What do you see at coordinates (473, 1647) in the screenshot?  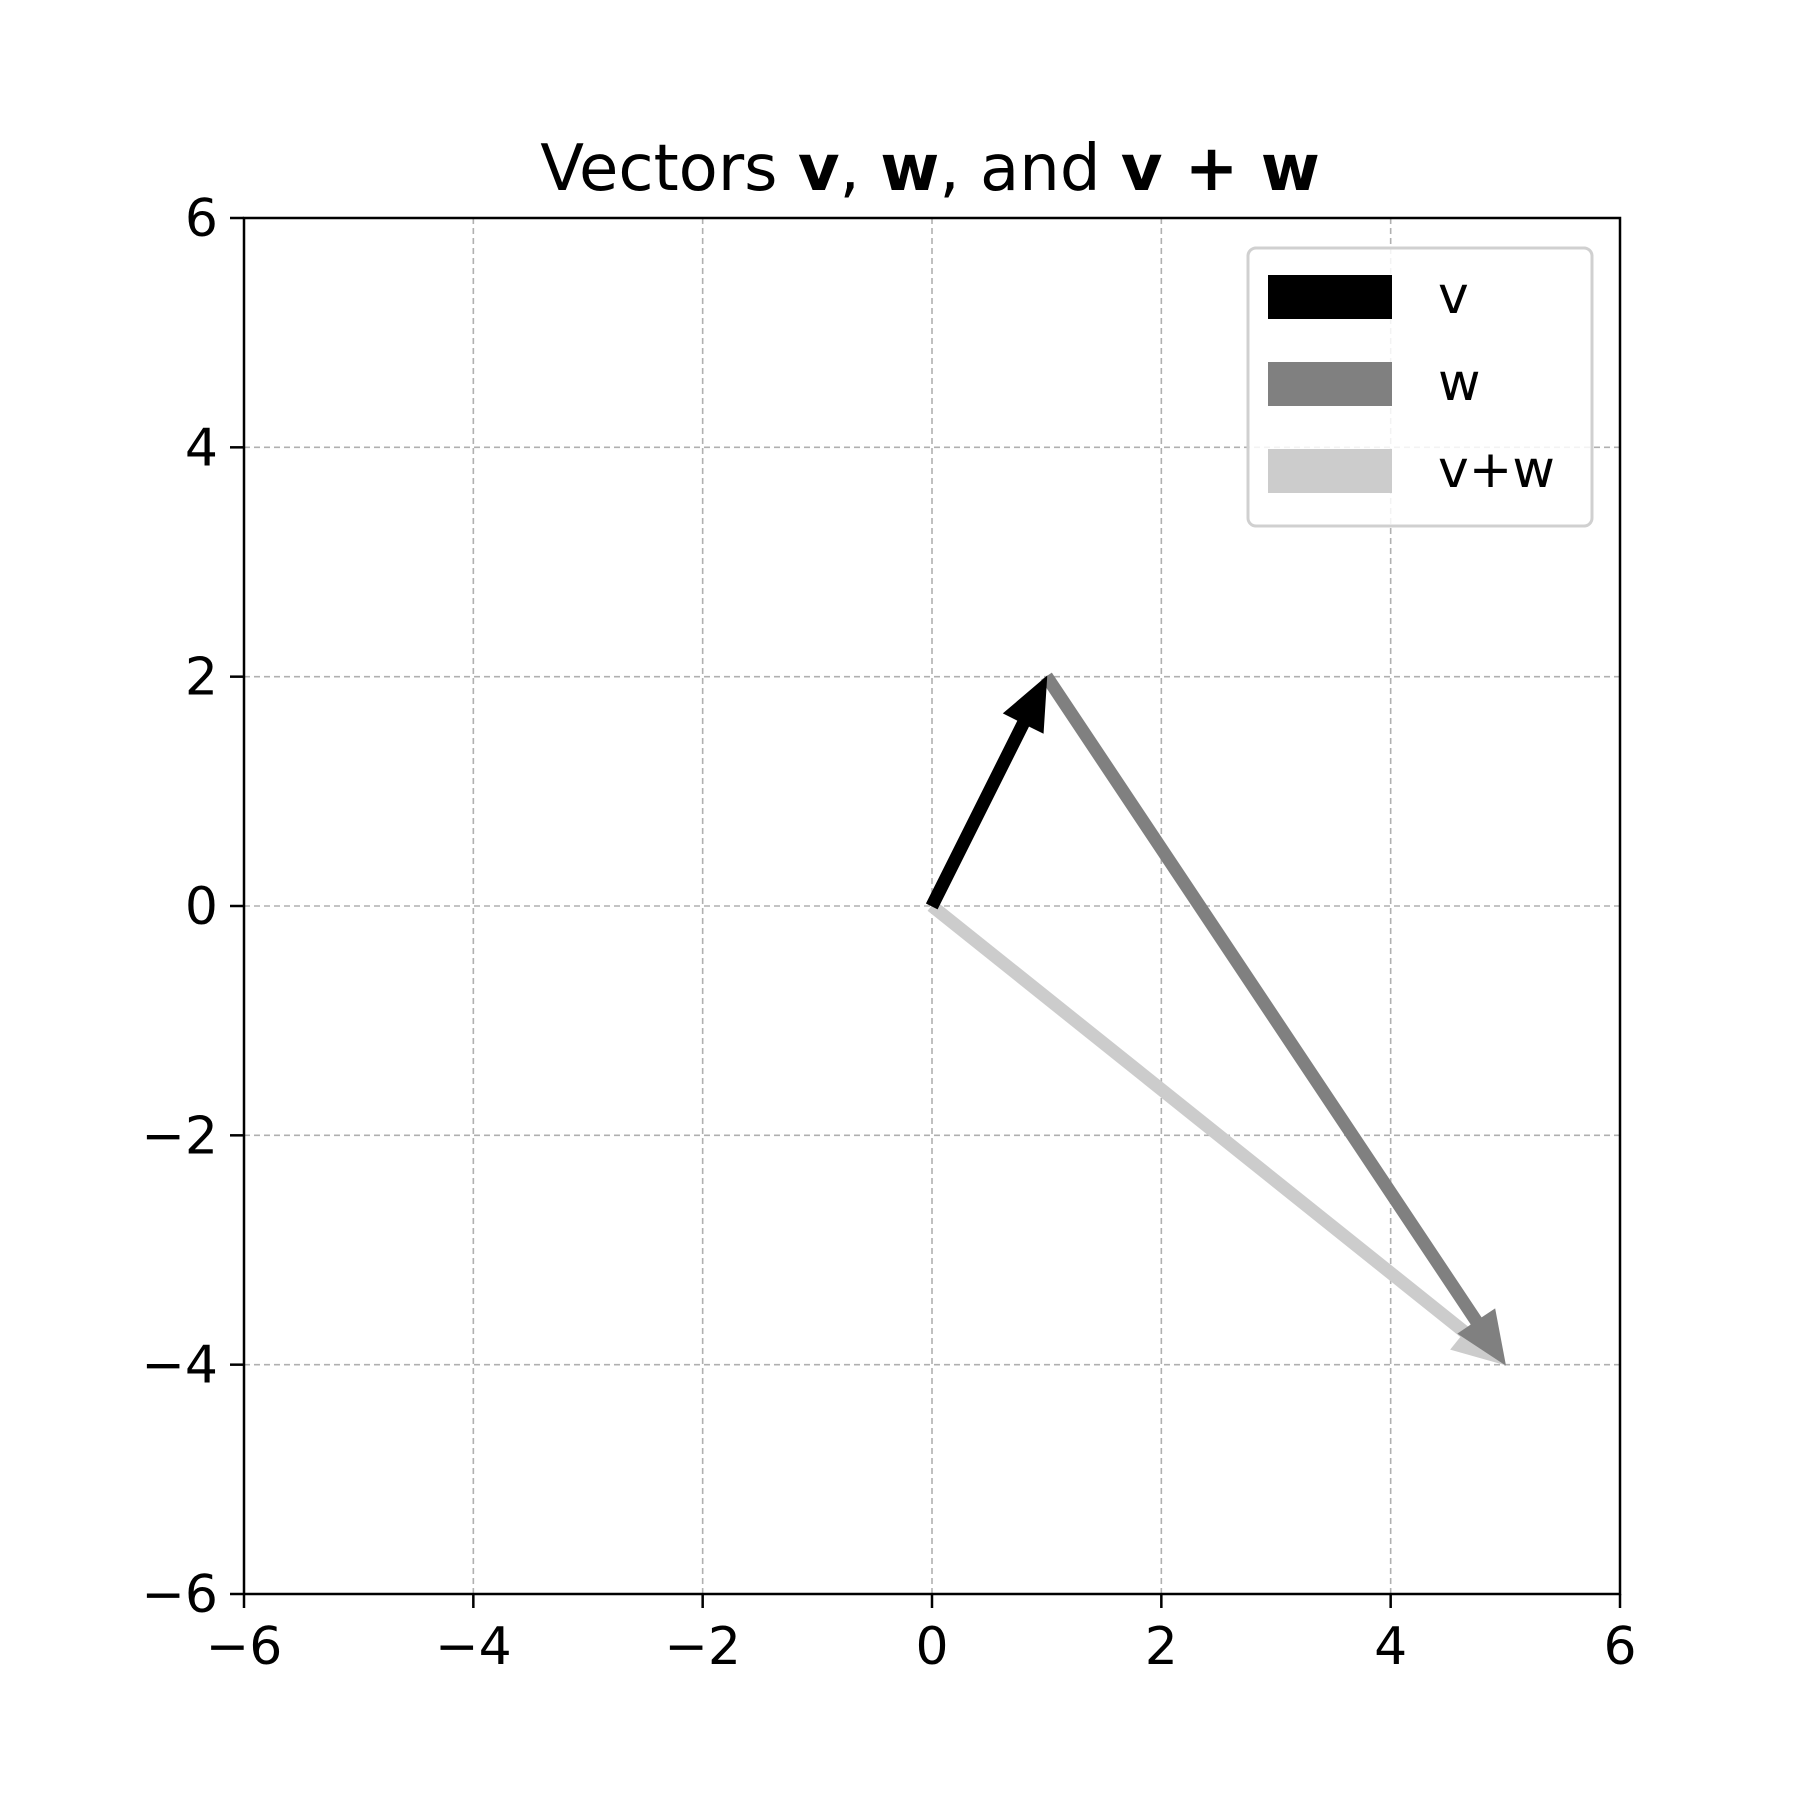 I see `x-tick-label: −4` at bounding box center [473, 1647].